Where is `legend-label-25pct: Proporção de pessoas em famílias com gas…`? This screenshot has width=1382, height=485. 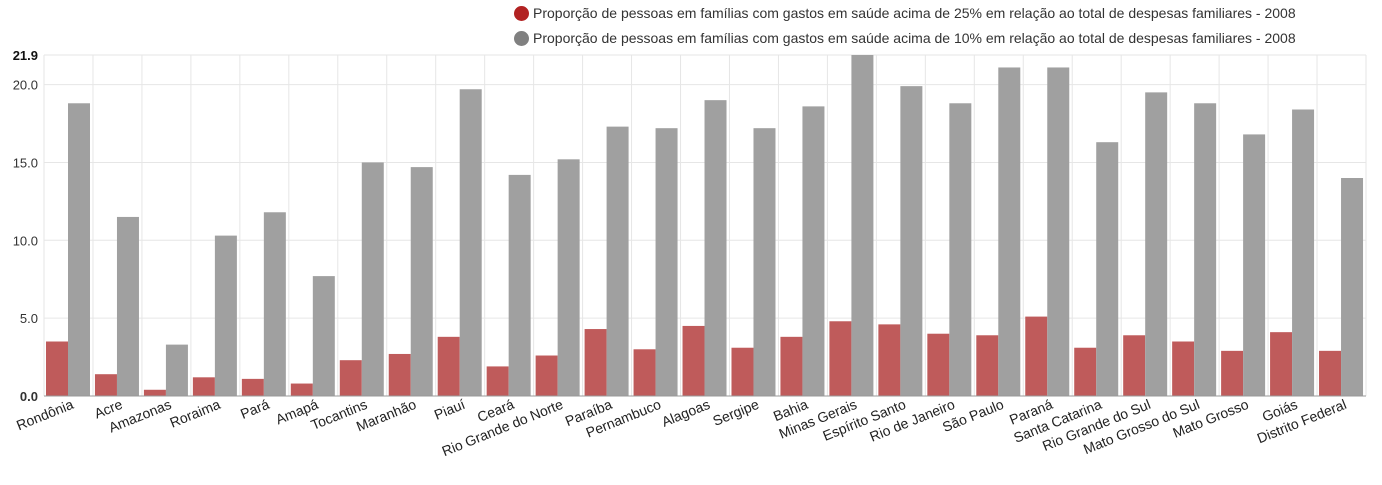
legend-label-25pct: Proporção de pessoas em famílias com gas… is located at coordinates (914, 13).